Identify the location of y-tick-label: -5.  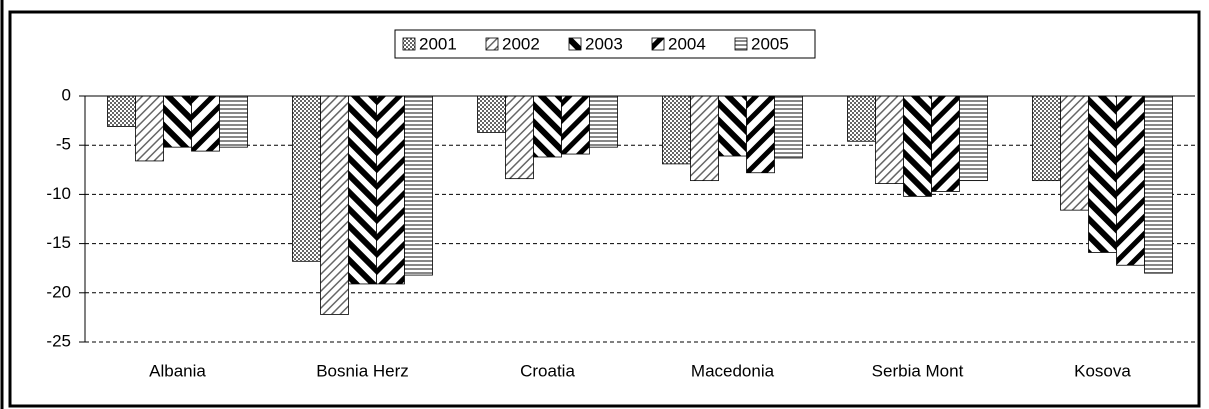
(63, 144).